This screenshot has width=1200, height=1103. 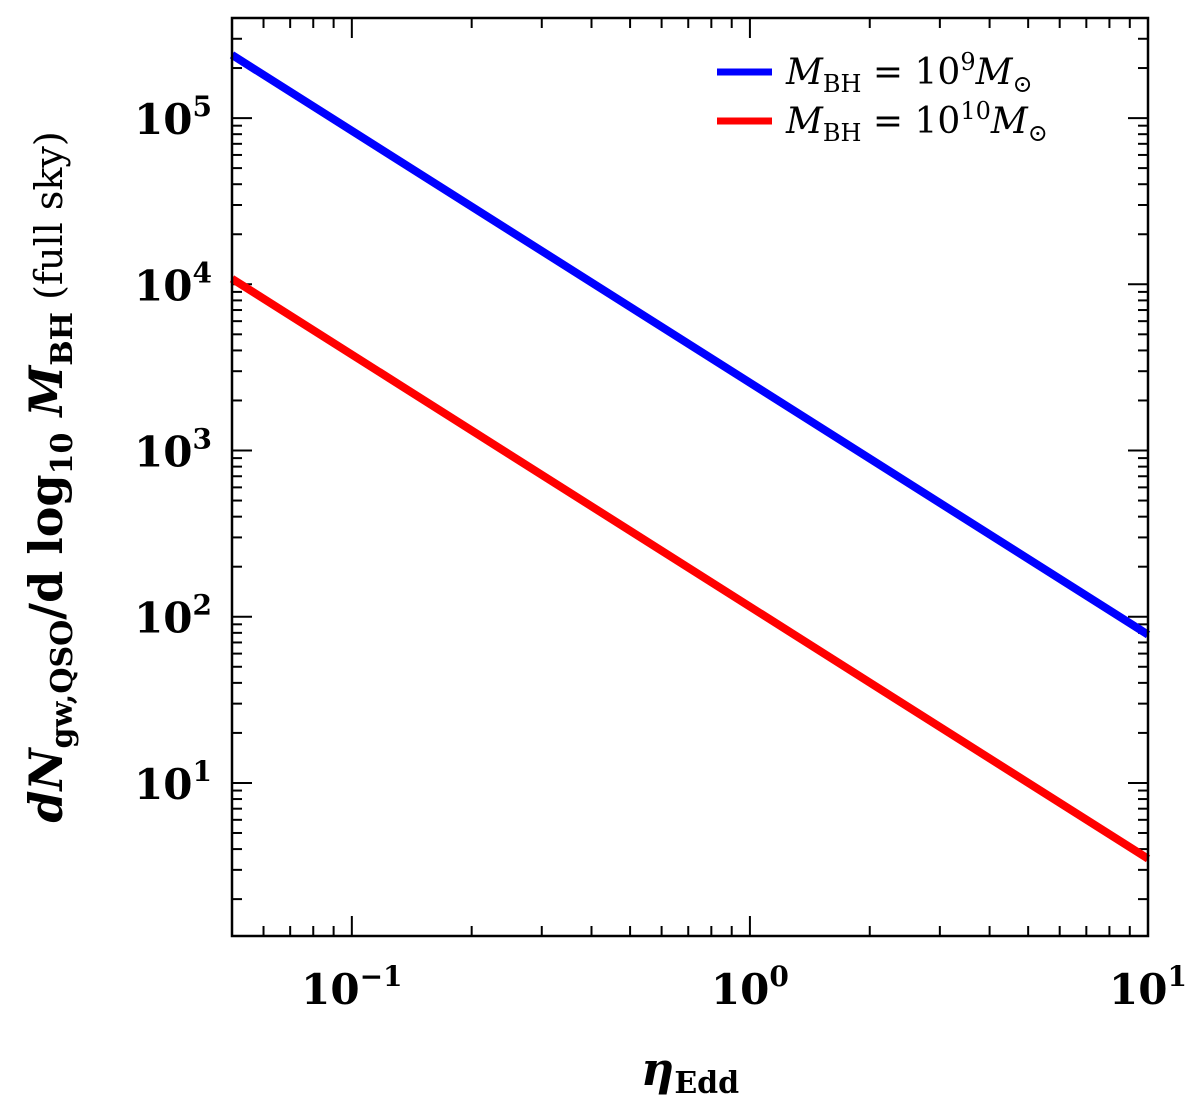 I want to click on legend-label-series-2: MBH = 1010M⊙, so click(x=916, y=122).